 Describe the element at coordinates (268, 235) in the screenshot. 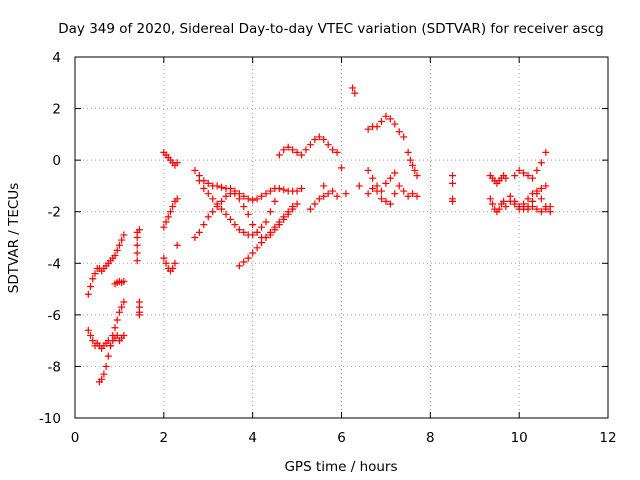

I see `series-arc-d-lower` at that location.